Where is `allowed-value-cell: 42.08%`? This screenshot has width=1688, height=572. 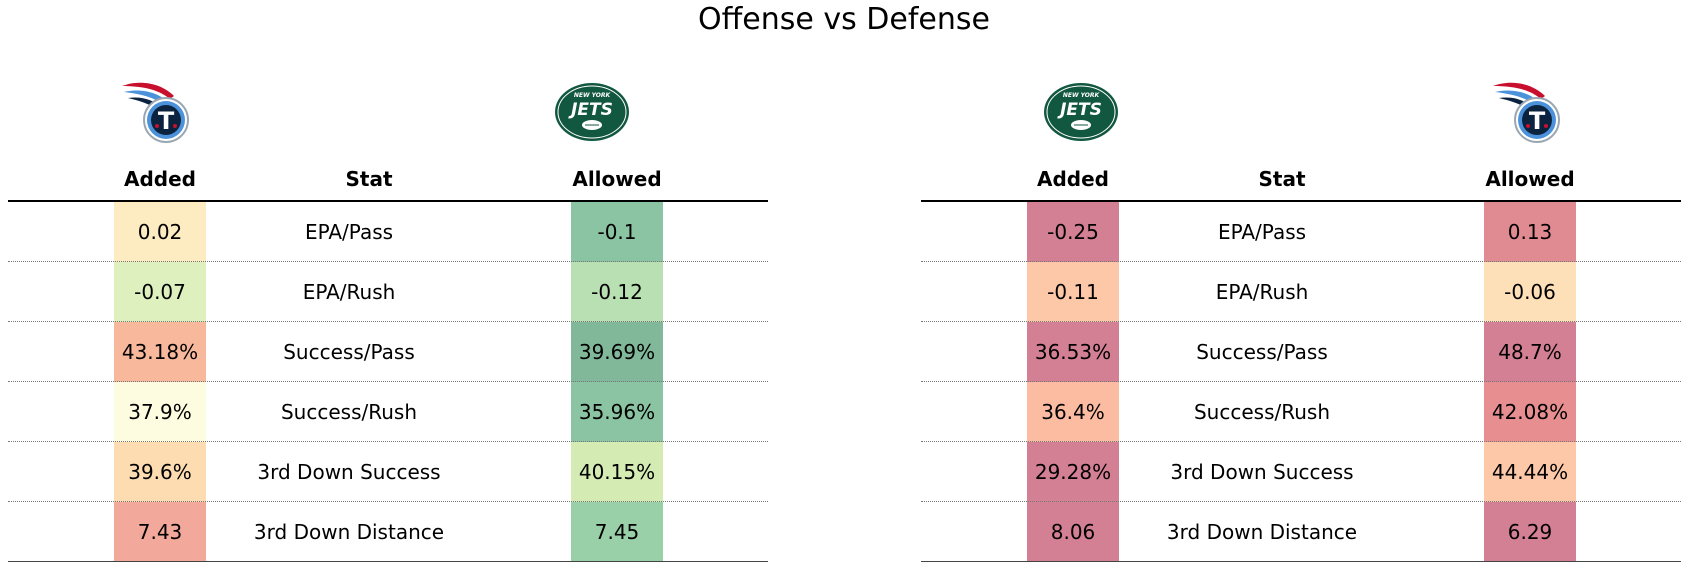
allowed-value-cell: 42.08% is located at coordinates (1530, 412).